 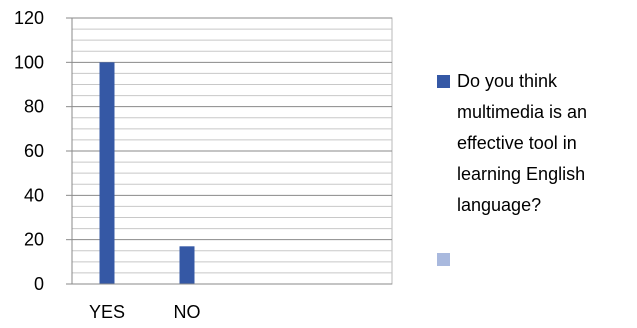 What do you see at coordinates (107, 173) in the screenshot?
I see `bar-yes` at bounding box center [107, 173].